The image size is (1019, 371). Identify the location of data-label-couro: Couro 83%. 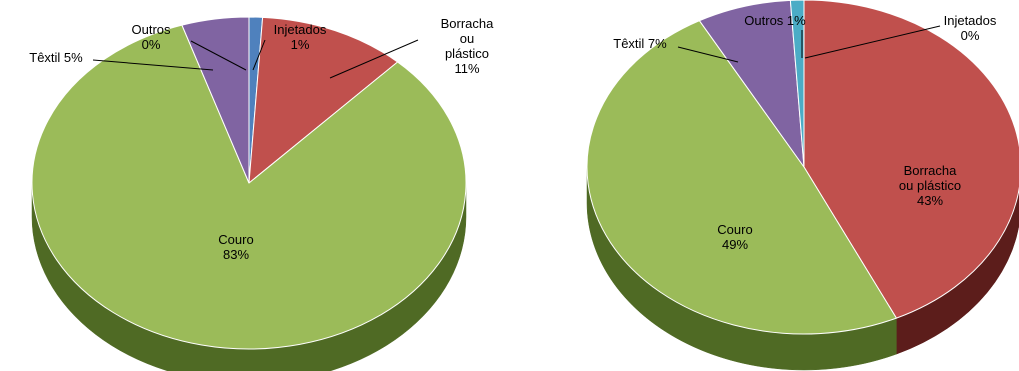
(235, 247).